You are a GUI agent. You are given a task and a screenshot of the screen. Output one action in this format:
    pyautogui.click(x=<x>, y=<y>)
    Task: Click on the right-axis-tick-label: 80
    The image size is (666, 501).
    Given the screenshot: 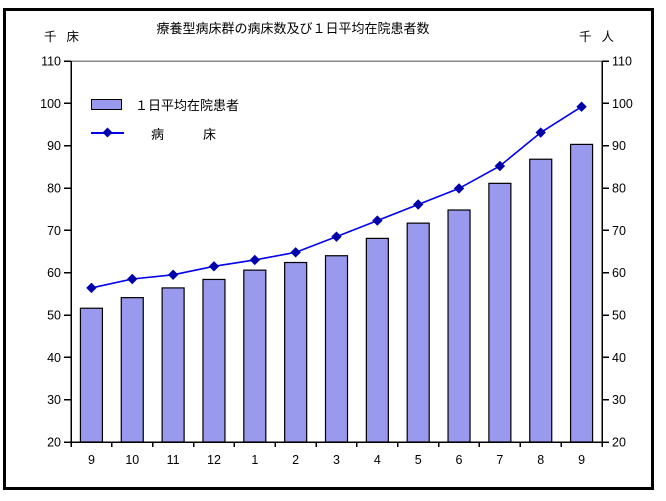 What is the action you would take?
    pyautogui.click(x=619, y=189)
    